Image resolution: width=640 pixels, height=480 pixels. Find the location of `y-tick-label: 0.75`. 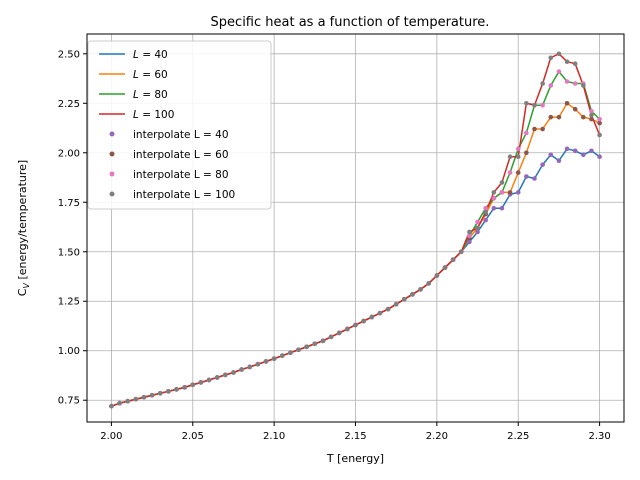

y-tick-label: 0.75 is located at coordinates (69, 401).